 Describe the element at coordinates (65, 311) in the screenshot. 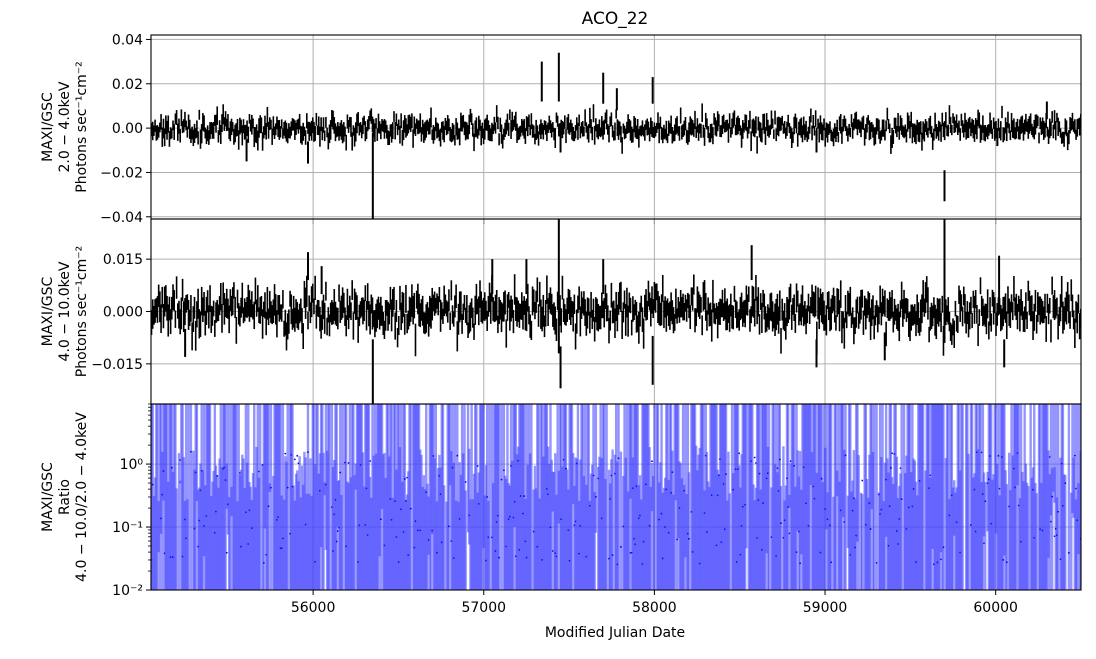

I see `y-axis-label-line: 4.0 − 10.0keV` at that location.